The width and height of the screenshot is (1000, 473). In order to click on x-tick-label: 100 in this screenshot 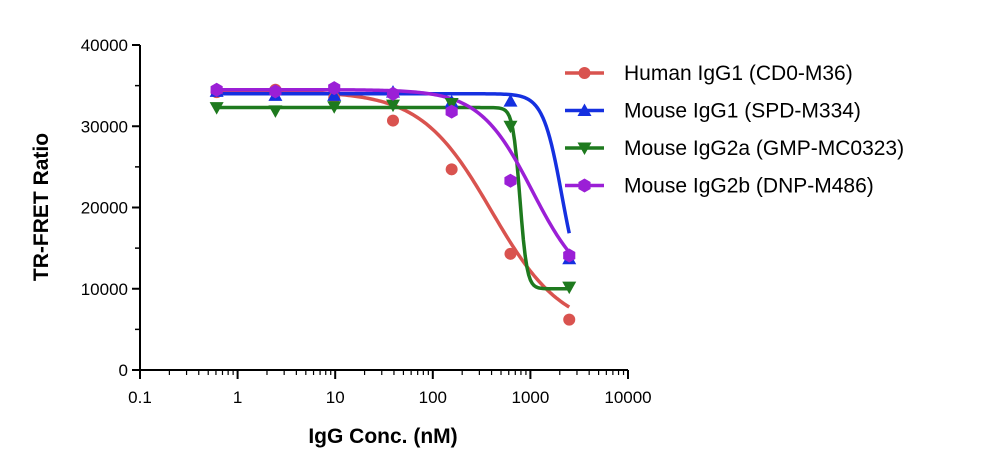, I will do `click(433, 397)`.